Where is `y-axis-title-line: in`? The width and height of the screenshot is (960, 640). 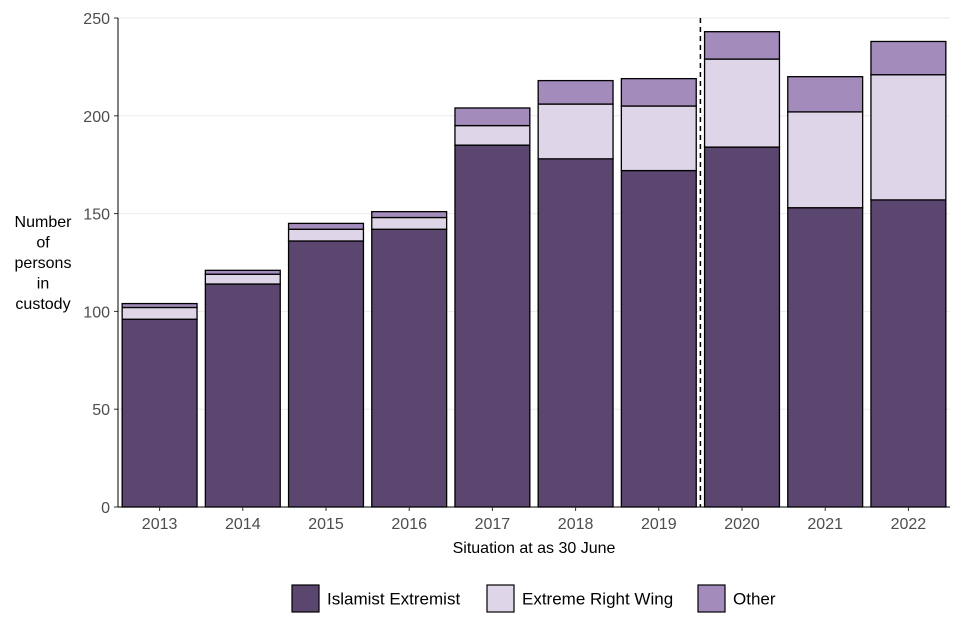 y-axis-title-line: in is located at coordinates (43, 284).